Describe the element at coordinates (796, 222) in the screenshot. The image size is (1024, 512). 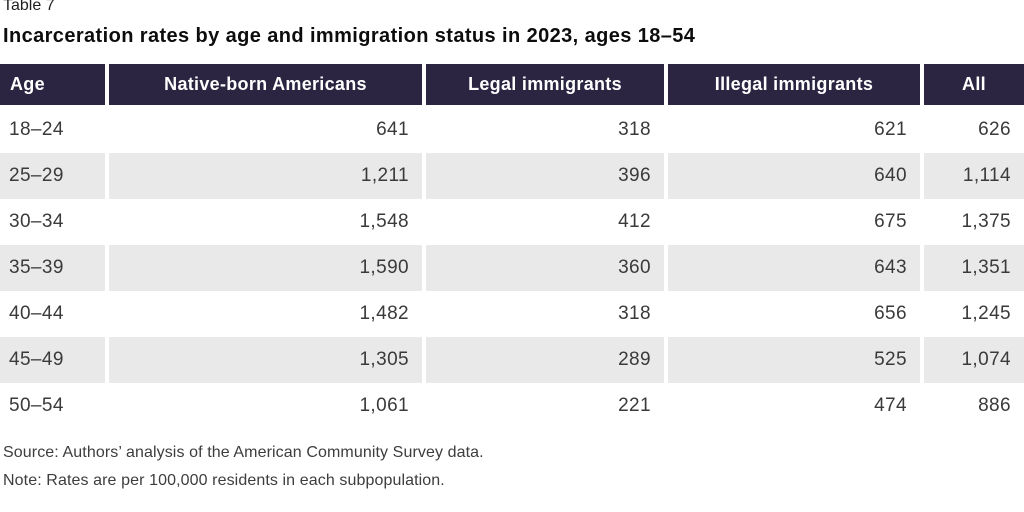
I see `rate-value-cell: 675` at that location.